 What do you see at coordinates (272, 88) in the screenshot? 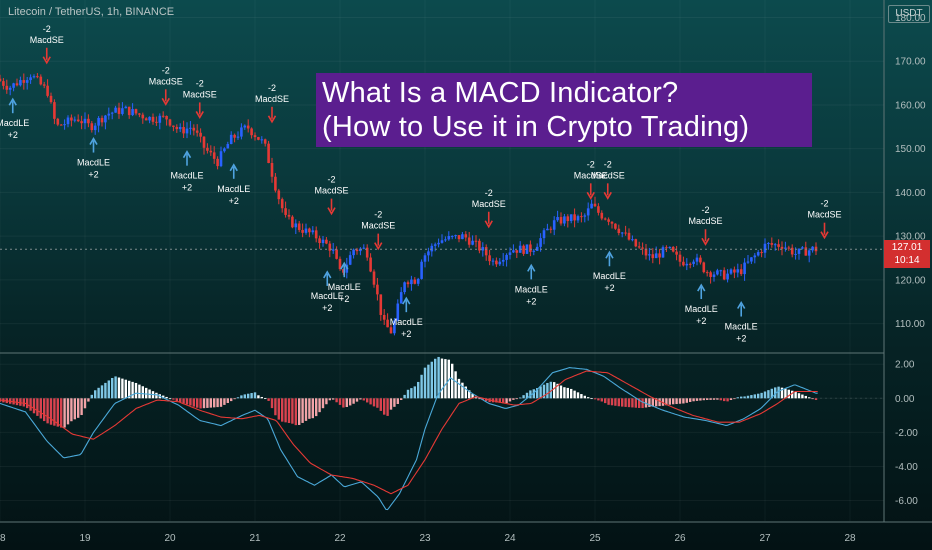
I see `short-signal-qty: -2` at bounding box center [272, 88].